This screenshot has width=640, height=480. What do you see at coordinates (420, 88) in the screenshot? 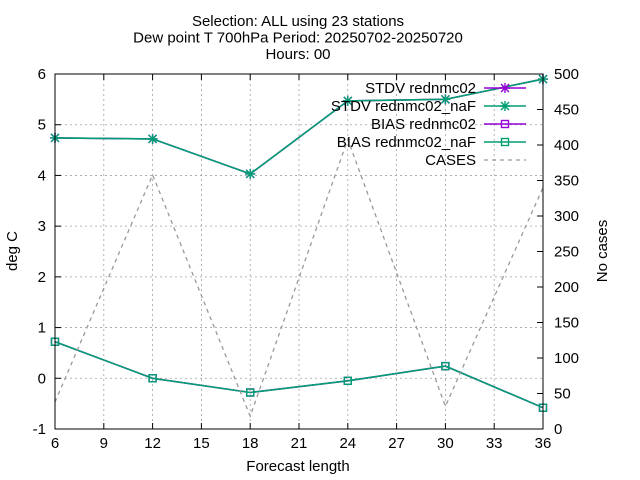
I see `legend-label: STDV rednmc02` at bounding box center [420, 88].